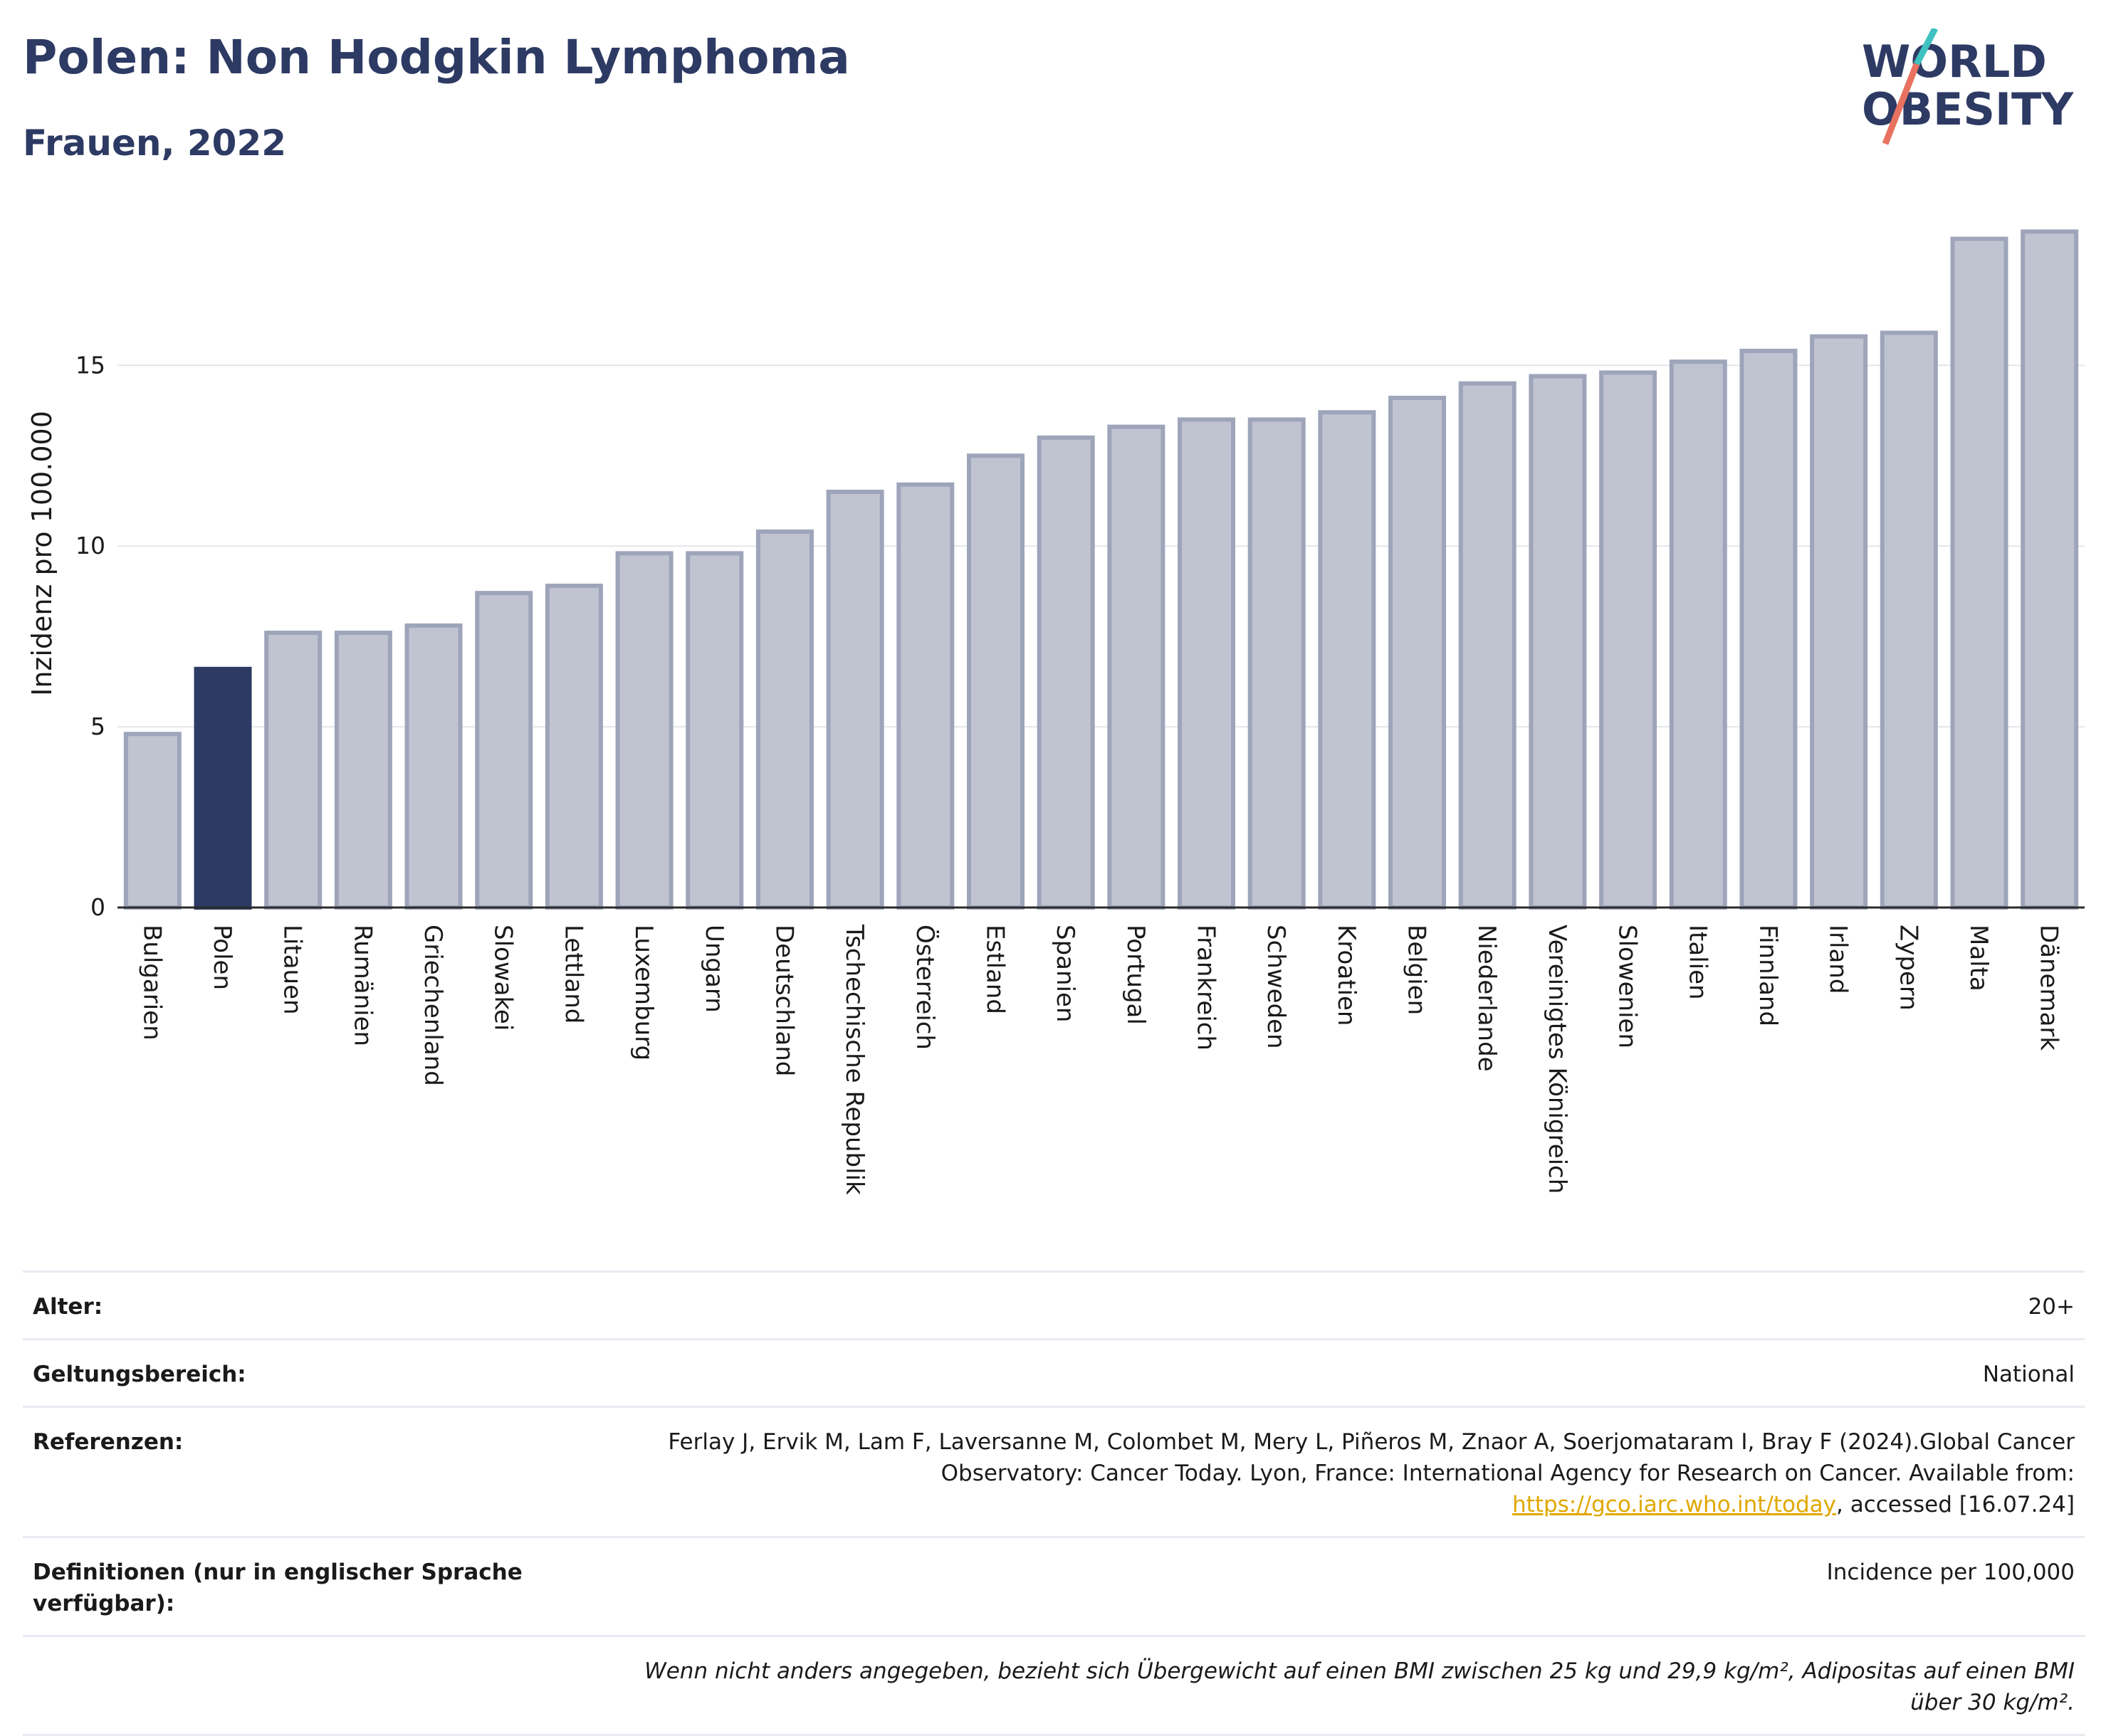 This screenshot has width=2106, height=1736. I want to click on x-tick-label: Tschechische Republik, so click(854, 1060).